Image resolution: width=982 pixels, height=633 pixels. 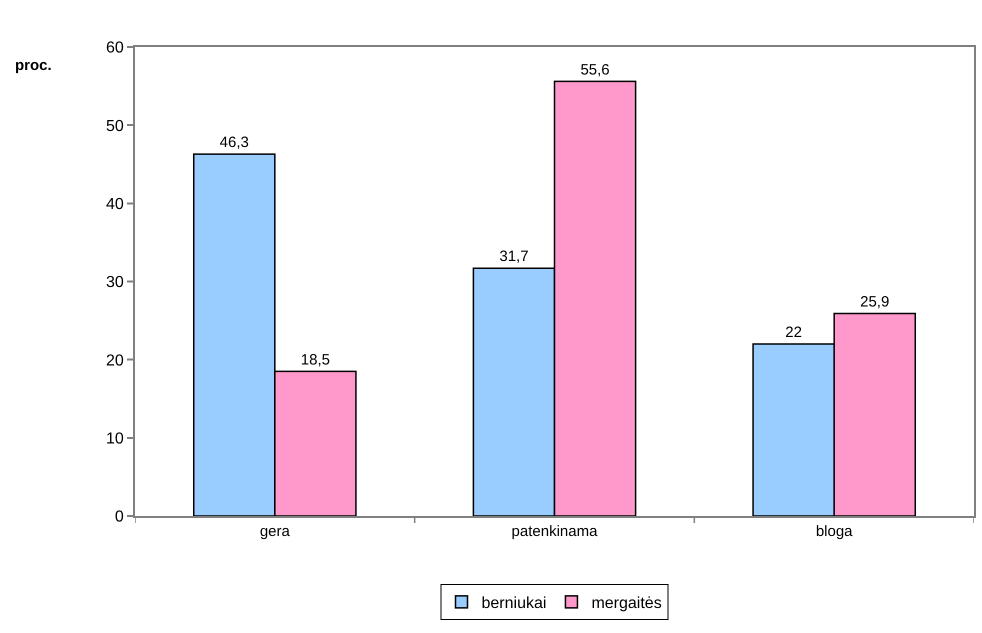 What do you see at coordinates (115, 126) in the screenshot?
I see `y-tick-label: 50` at bounding box center [115, 126].